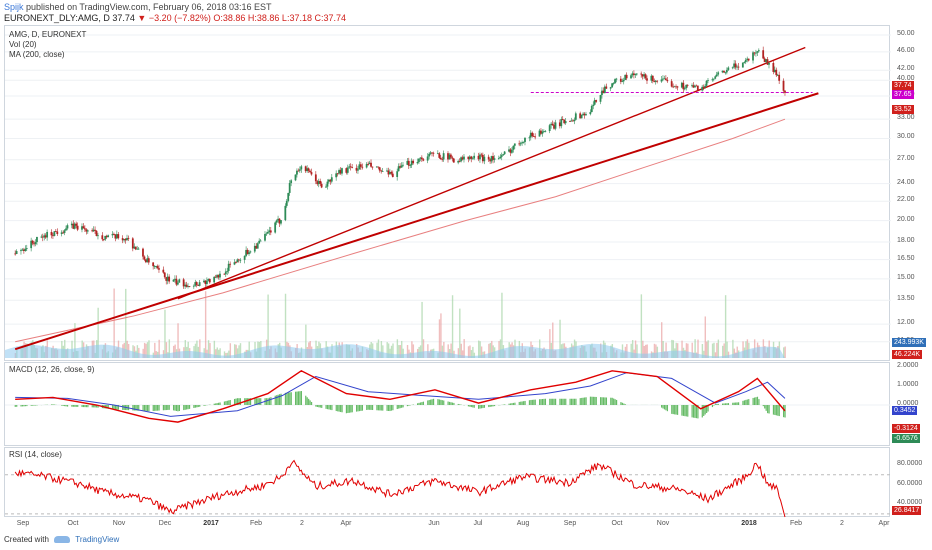  What do you see at coordinates (400, 323) in the screenshot?
I see `volume-bars` at bounding box center [400, 323].